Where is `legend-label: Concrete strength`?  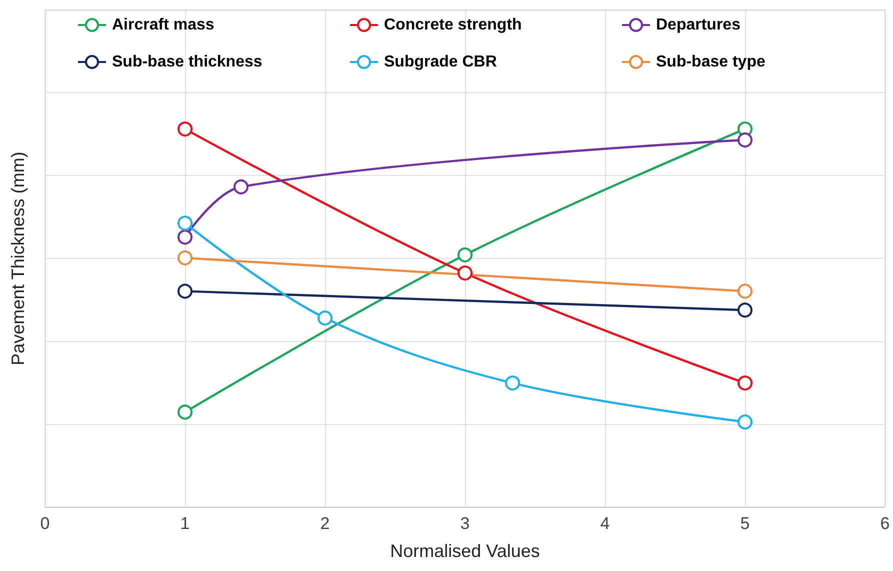 legend-label: Concrete strength is located at coordinates (453, 25).